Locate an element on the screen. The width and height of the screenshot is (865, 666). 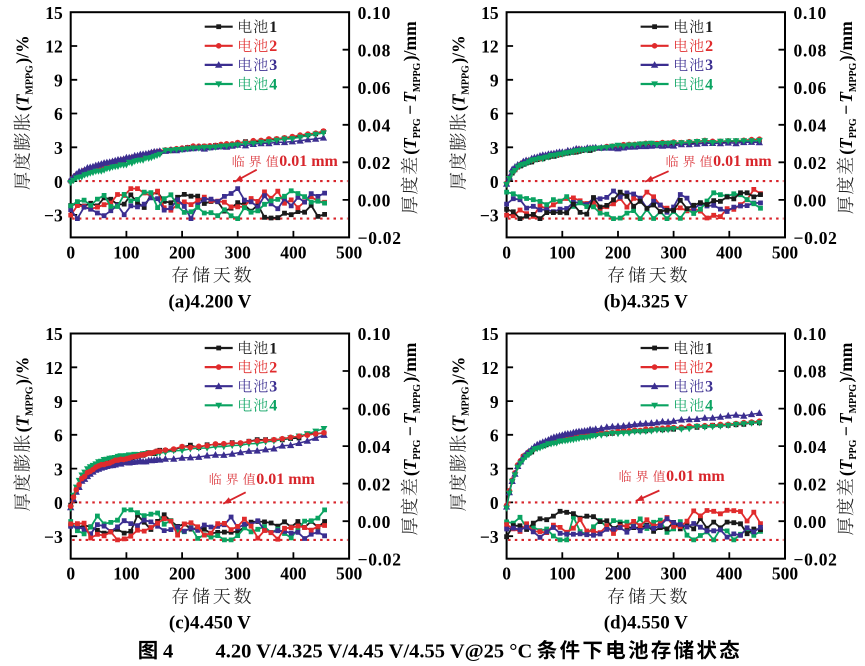
svg-text: 4 is located at coordinates (168, 652).